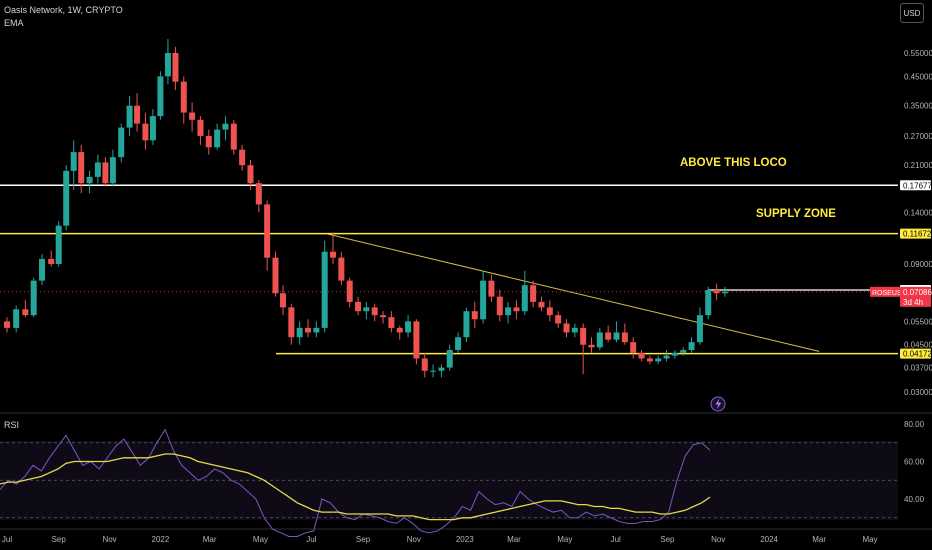 Image resolution: width=932 pixels, height=550 pixels. Describe the element at coordinates (12, 425) in the screenshot. I see `rsi-indicator-label: RSI` at that location.